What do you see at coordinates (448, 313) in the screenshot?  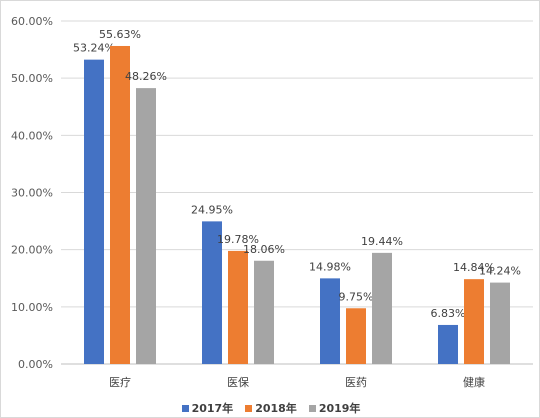 I see `data-label-series-1-category-4: 6.83%` at bounding box center [448, 313].